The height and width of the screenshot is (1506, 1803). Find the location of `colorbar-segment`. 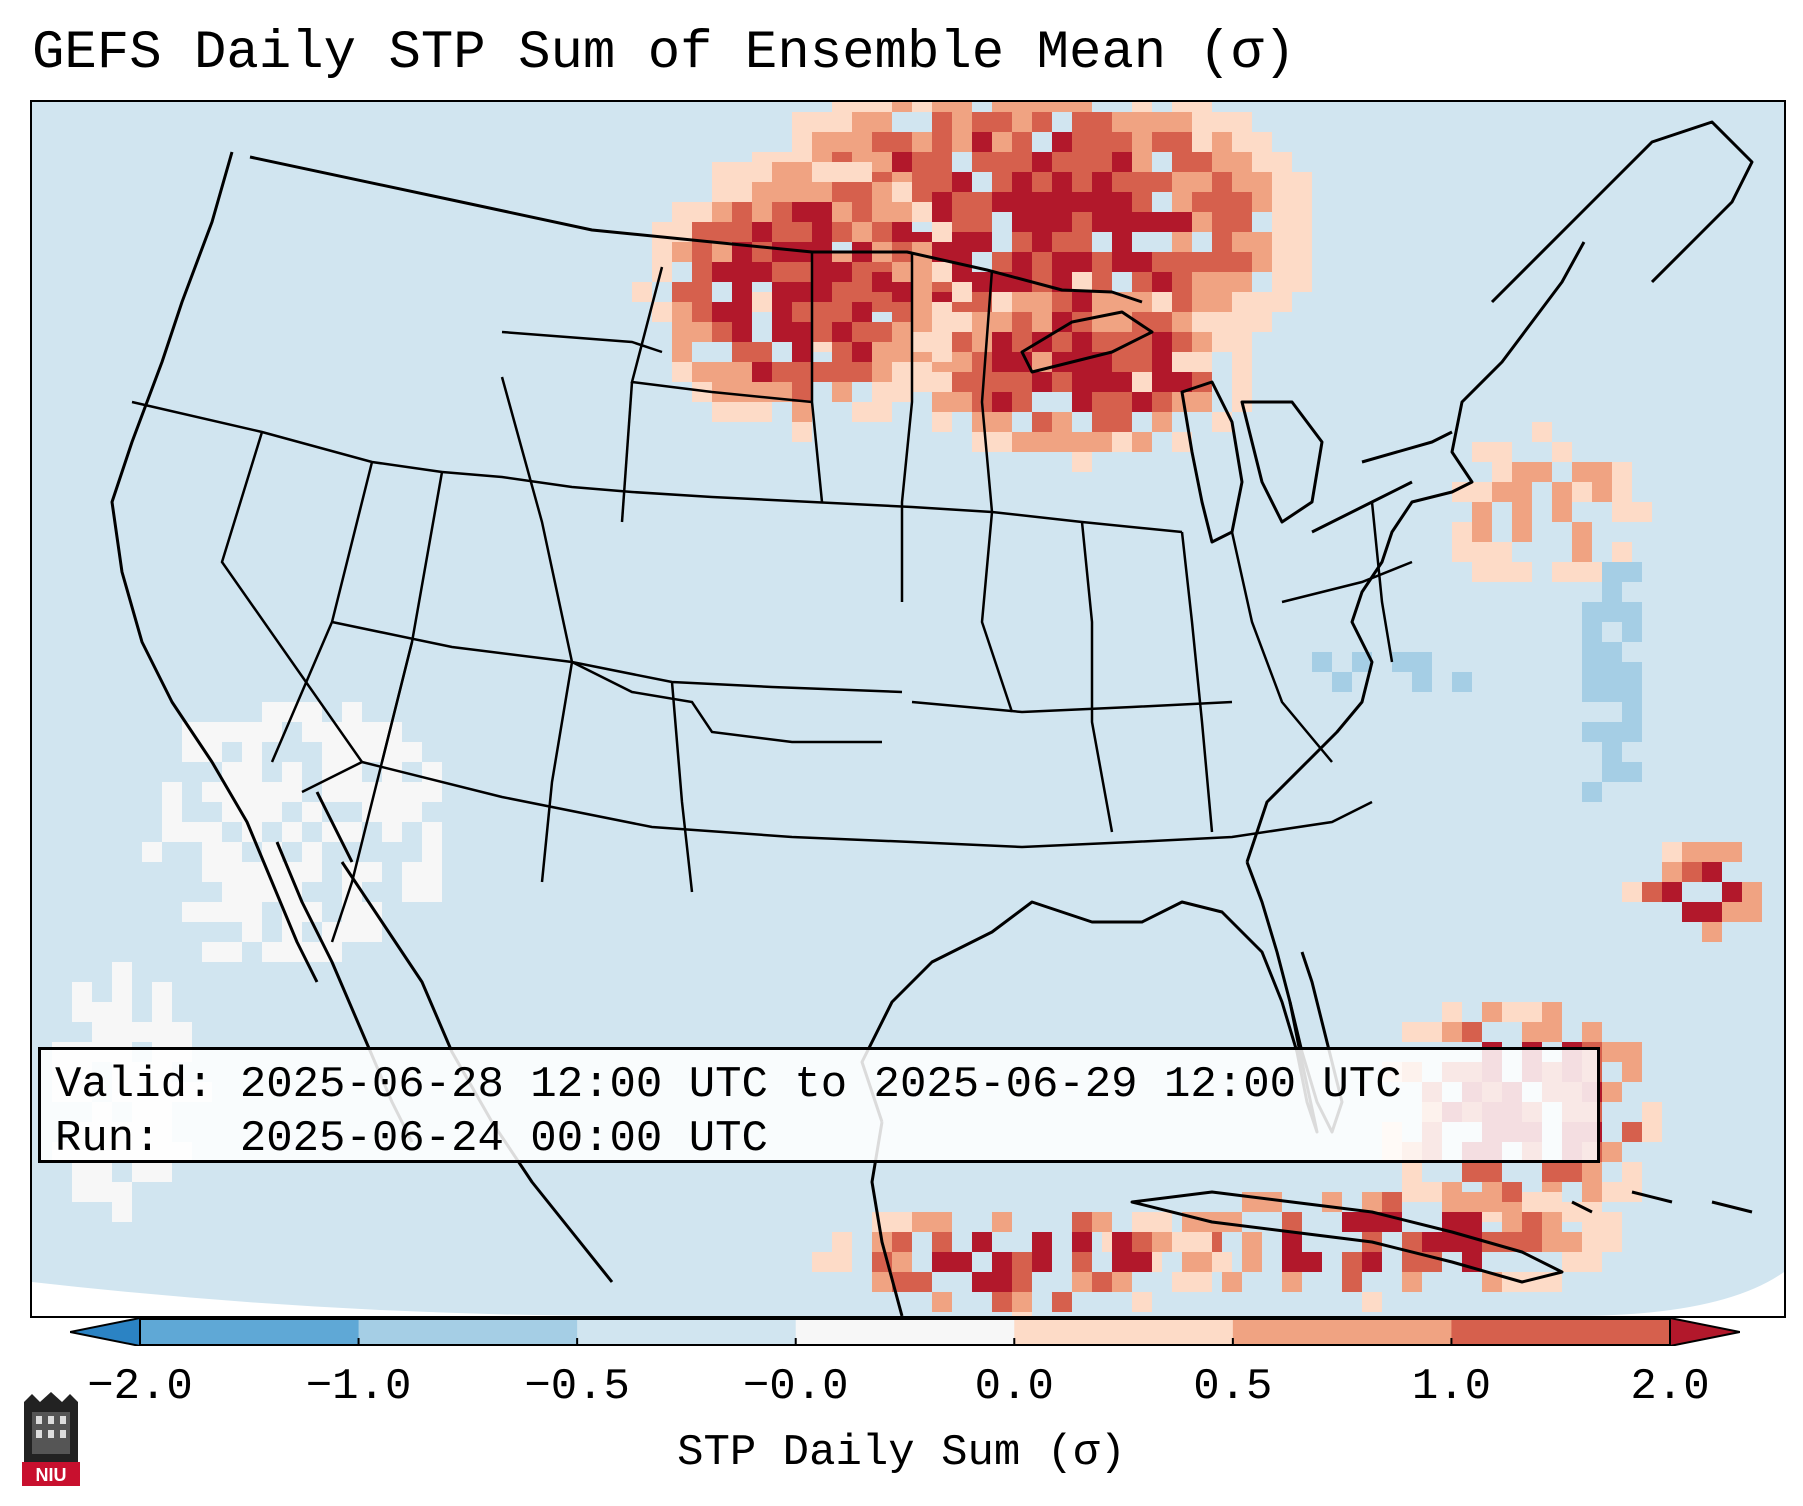

colorbar-segment is located at coordinates (905, 1332).